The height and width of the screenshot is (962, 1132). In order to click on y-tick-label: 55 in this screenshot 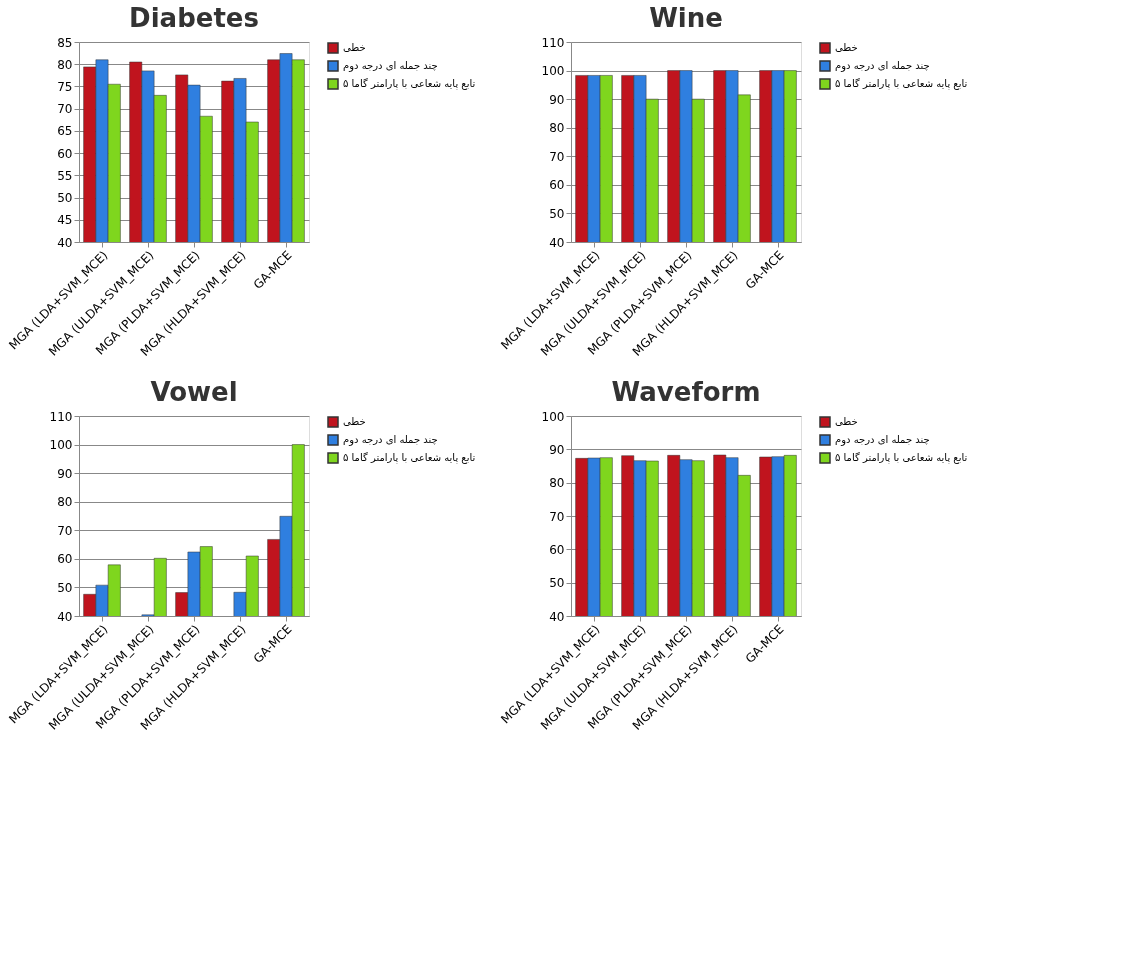, I will do `click(65, 175)`.